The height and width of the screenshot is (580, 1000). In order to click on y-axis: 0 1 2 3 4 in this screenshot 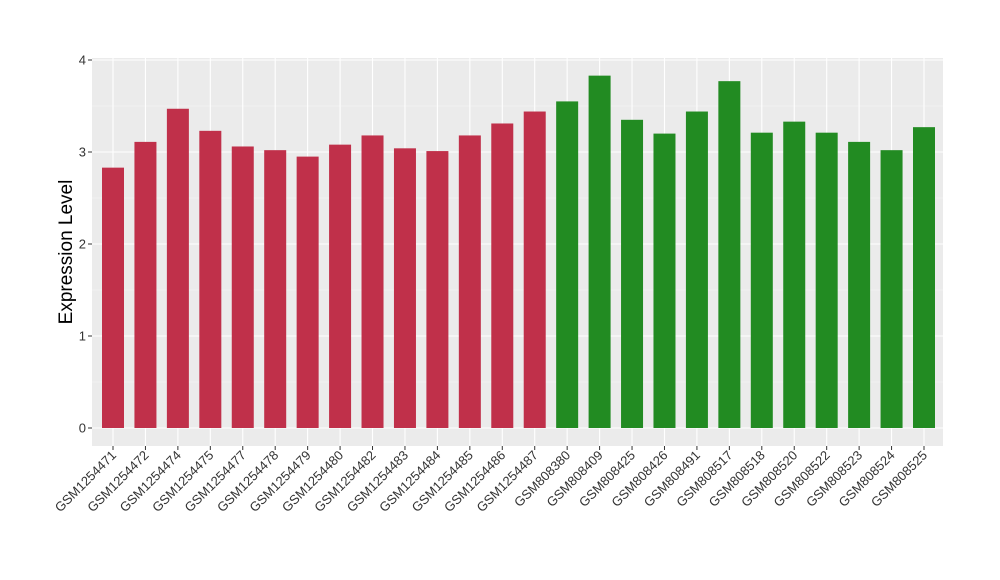, I will do `click(85, 244)`.